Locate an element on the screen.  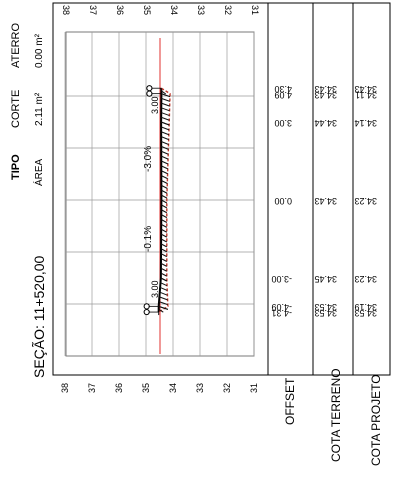
aterro-value: 0.00 m² is located at coordinates (39, 51).